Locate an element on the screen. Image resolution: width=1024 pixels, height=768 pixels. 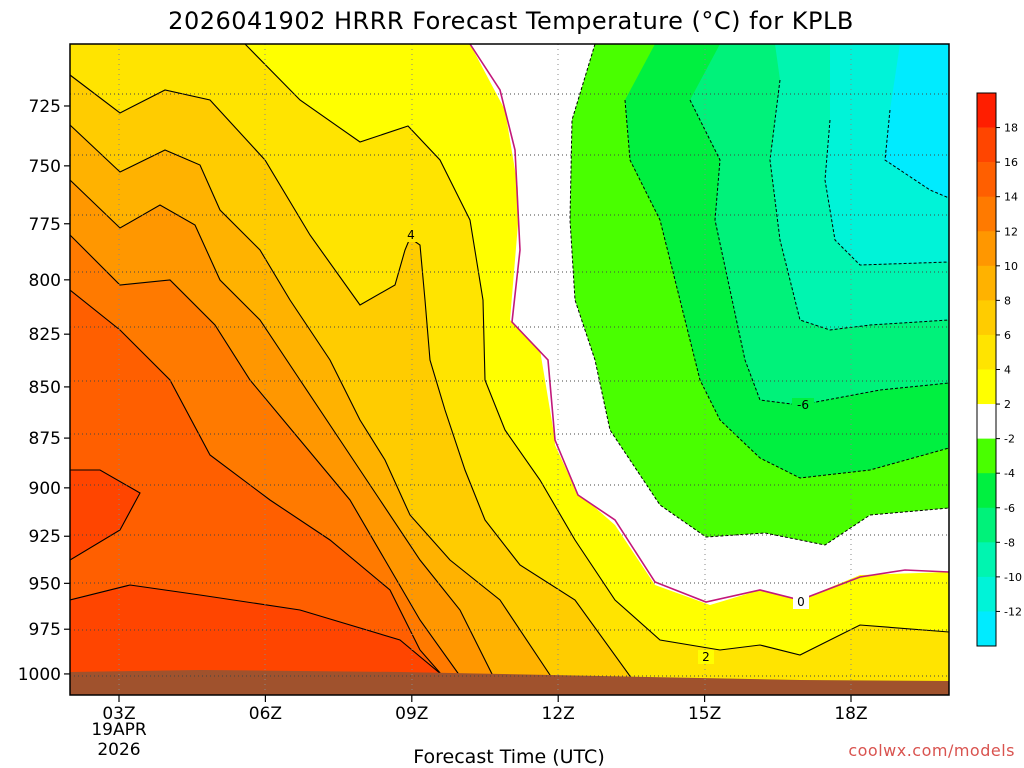
contour-label-0: 0 is located at coordinates (801, 602).